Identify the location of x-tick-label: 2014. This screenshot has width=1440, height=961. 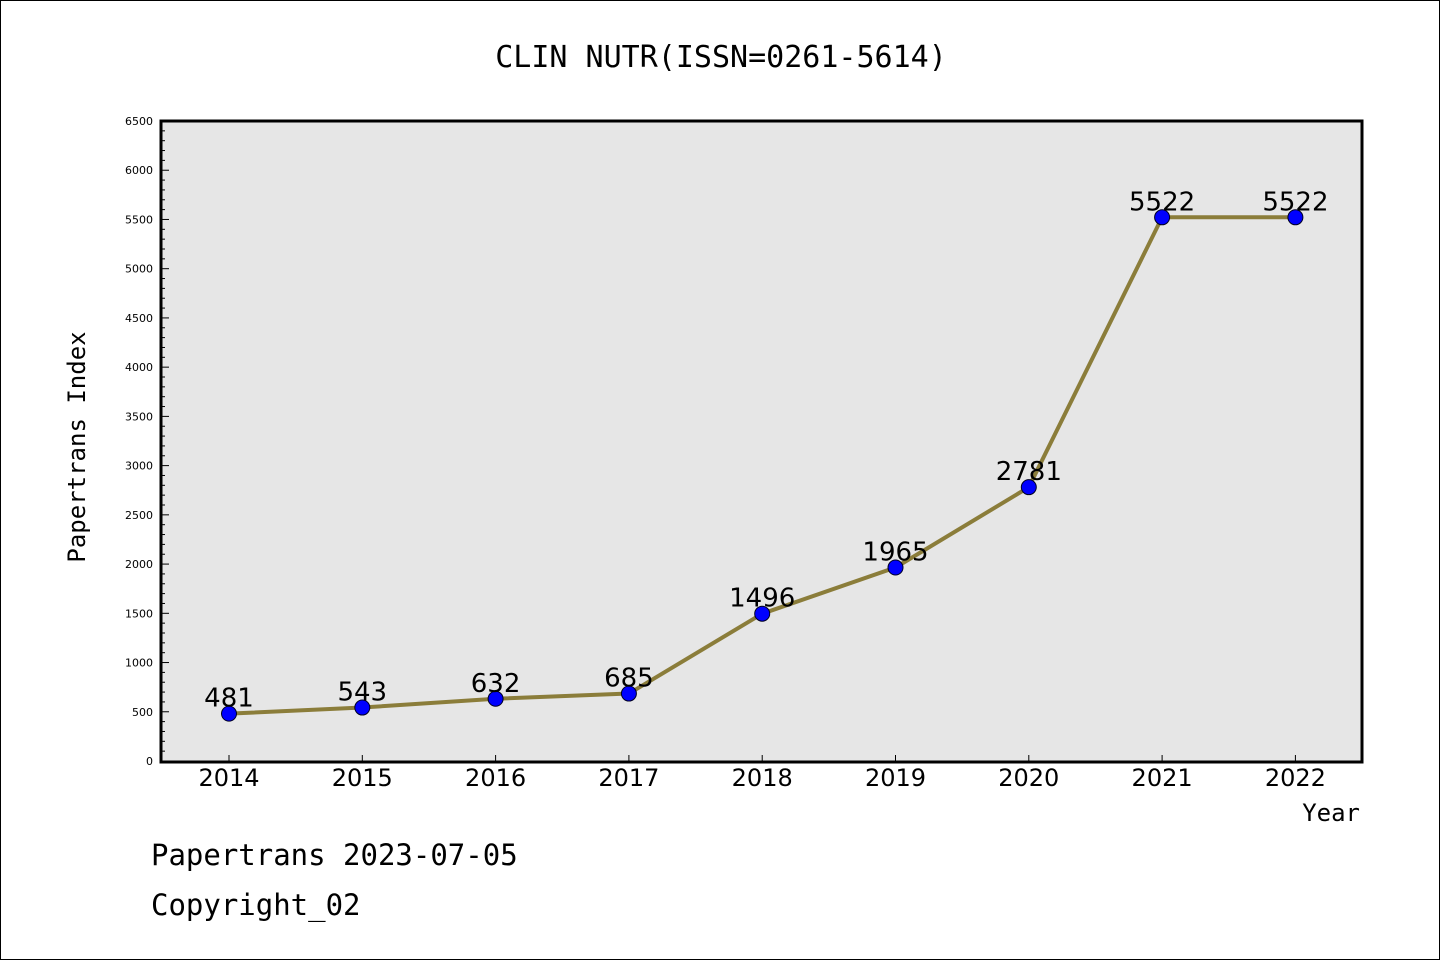
(228, 778).